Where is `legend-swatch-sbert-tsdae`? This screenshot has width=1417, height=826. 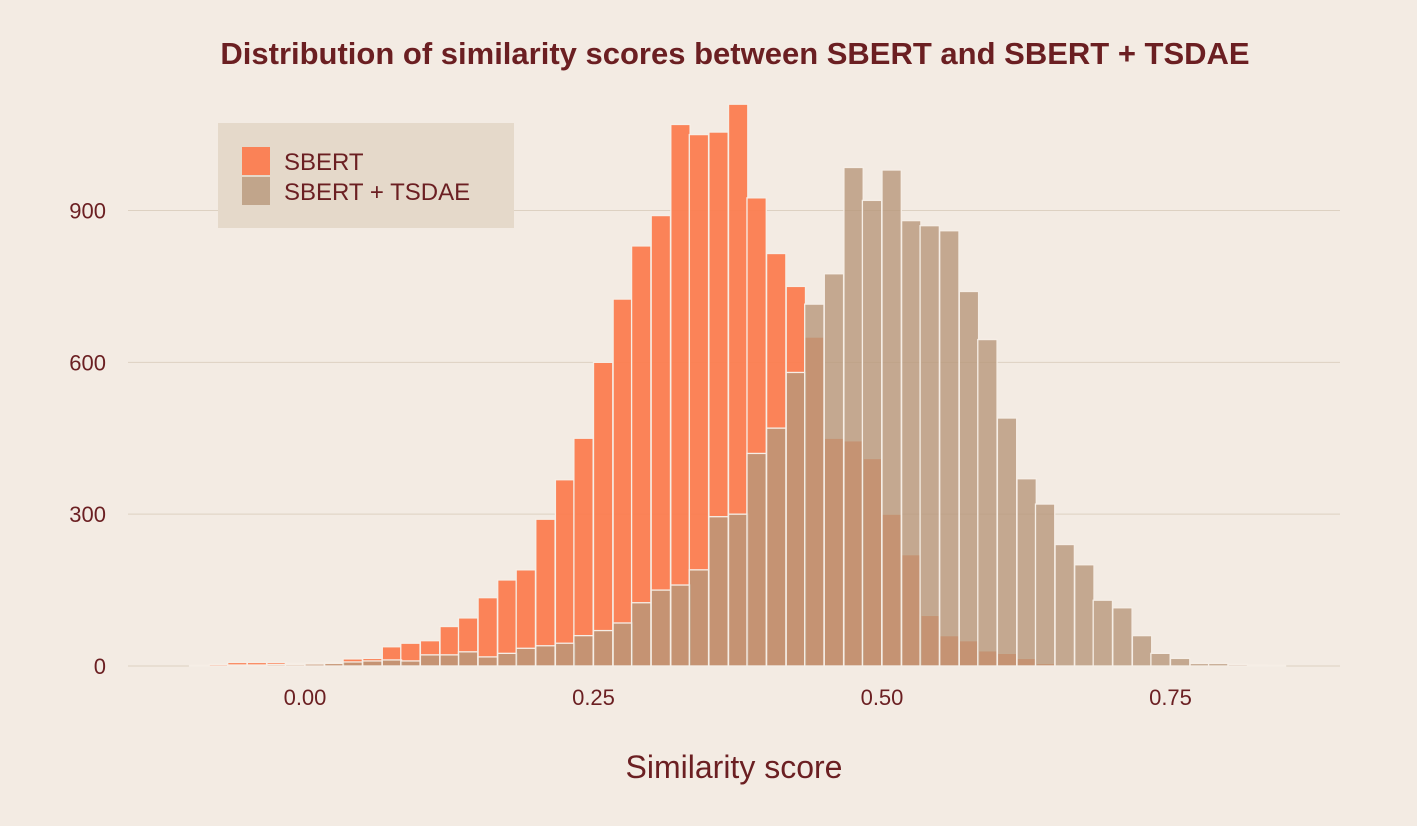 legend-swatch-sbert-tsdae is located at coordinates (256, 191).